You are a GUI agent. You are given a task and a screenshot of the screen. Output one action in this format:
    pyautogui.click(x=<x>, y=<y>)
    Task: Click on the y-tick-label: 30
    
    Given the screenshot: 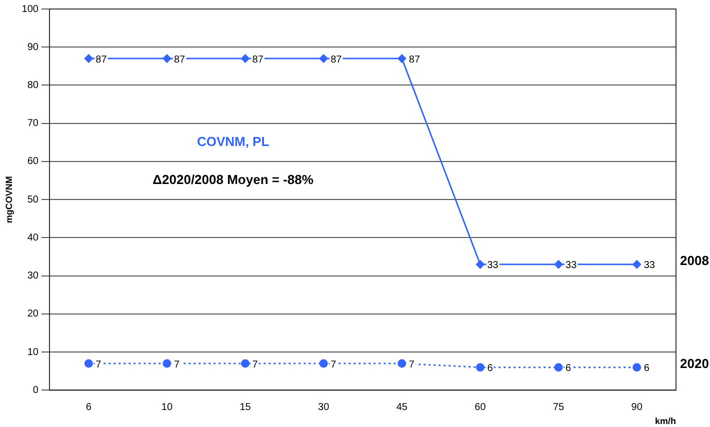 What is the action you would take?
    pyautogui.click(x=33, y=276)
    